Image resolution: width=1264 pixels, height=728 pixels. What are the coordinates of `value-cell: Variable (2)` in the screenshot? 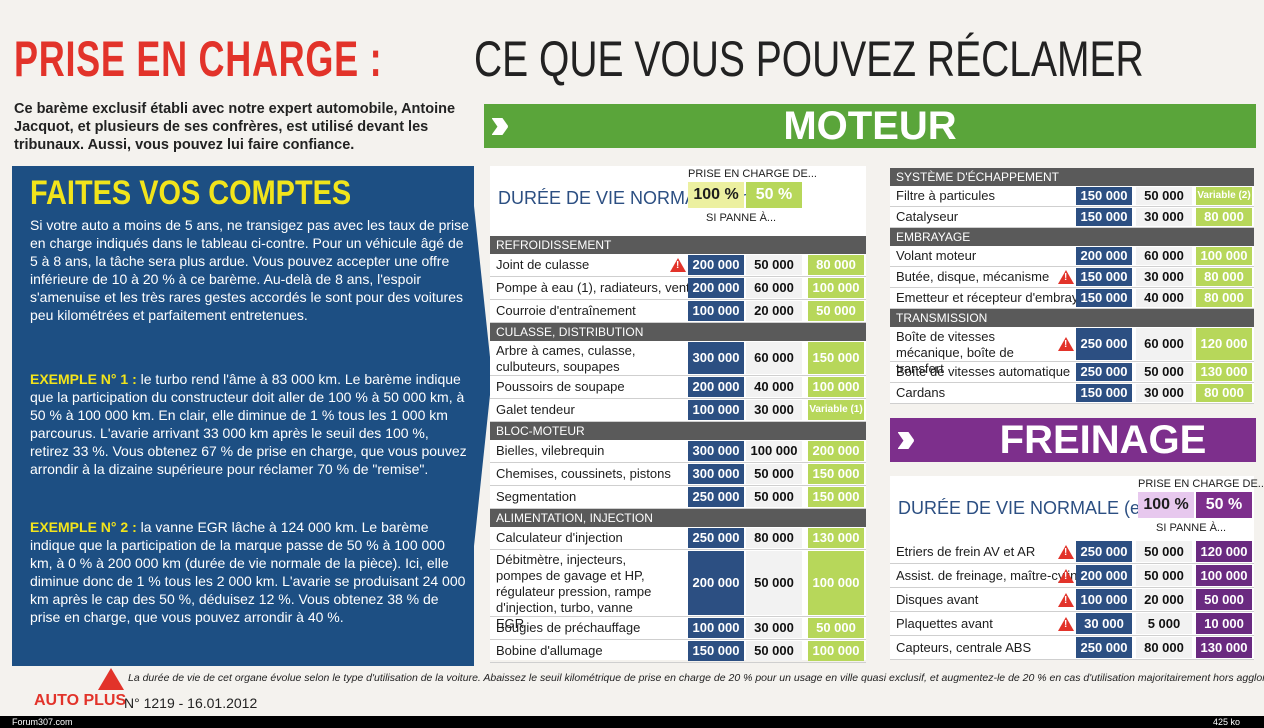 It's located at (1224, 196).